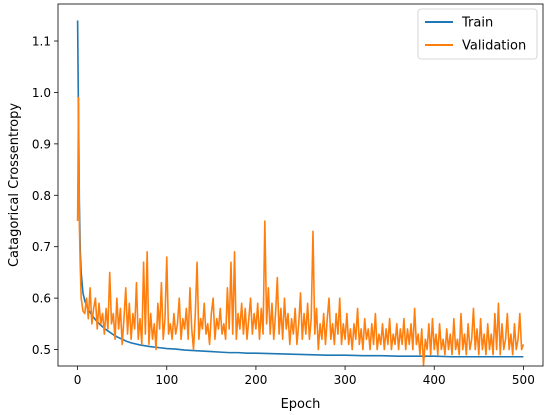 The image size is (550, 415). Describe the element at coordinates (41, 247) in the screenshot. I see `y-tick-label: 0.7` at that location.